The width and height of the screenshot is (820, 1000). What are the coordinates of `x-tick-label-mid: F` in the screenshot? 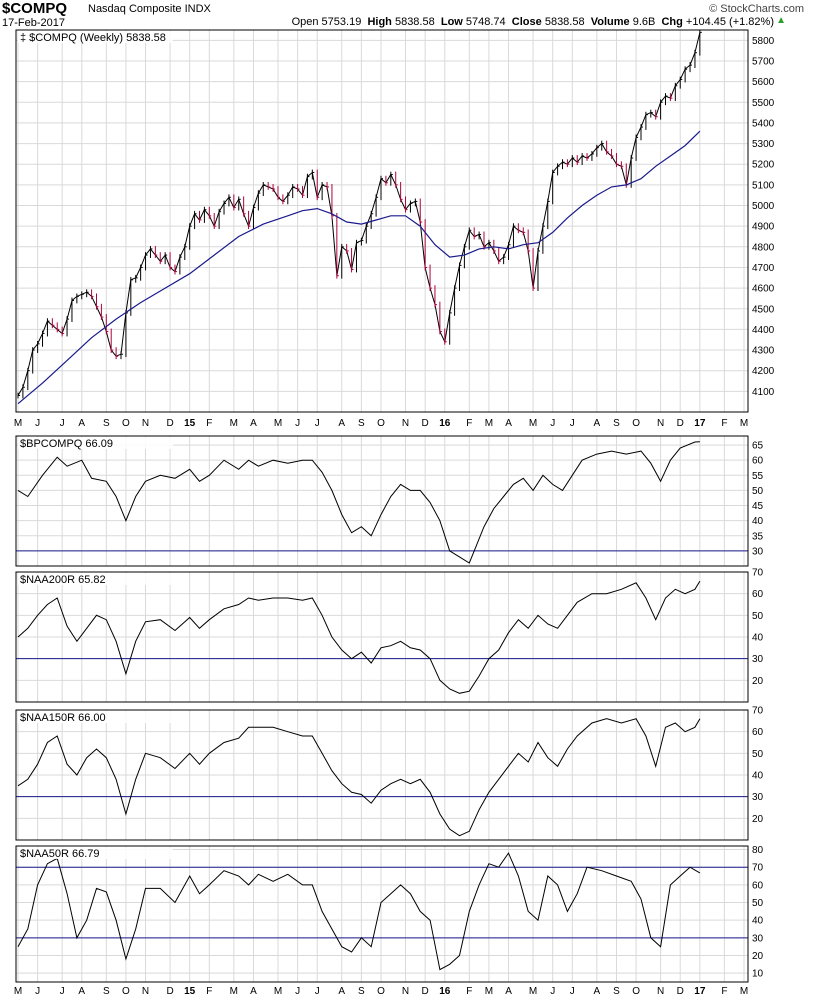 It's located at (469, 423).